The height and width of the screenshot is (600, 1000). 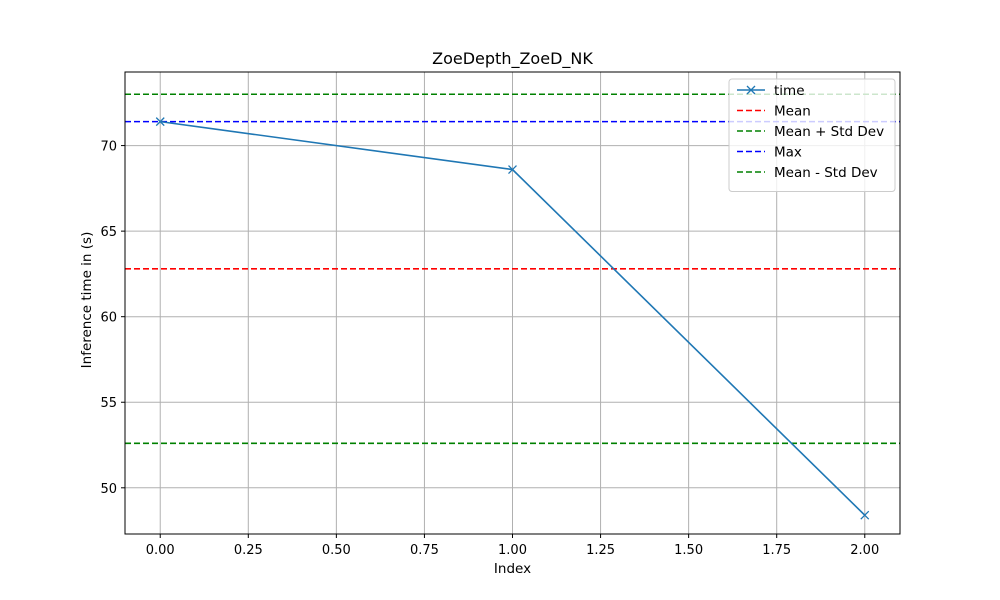 I want to click on y-tick-label: 50, so click(x=108, y=489).